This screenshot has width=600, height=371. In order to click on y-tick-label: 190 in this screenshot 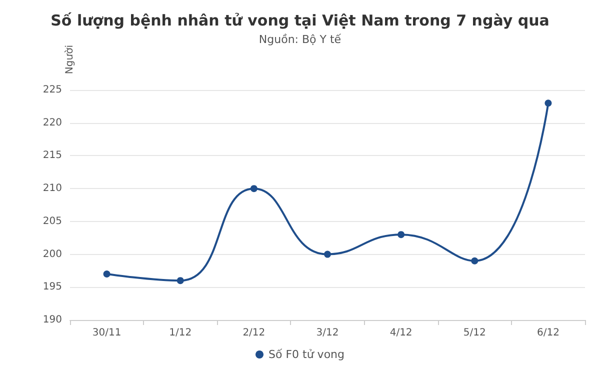, I will do `click(52, 320)`.